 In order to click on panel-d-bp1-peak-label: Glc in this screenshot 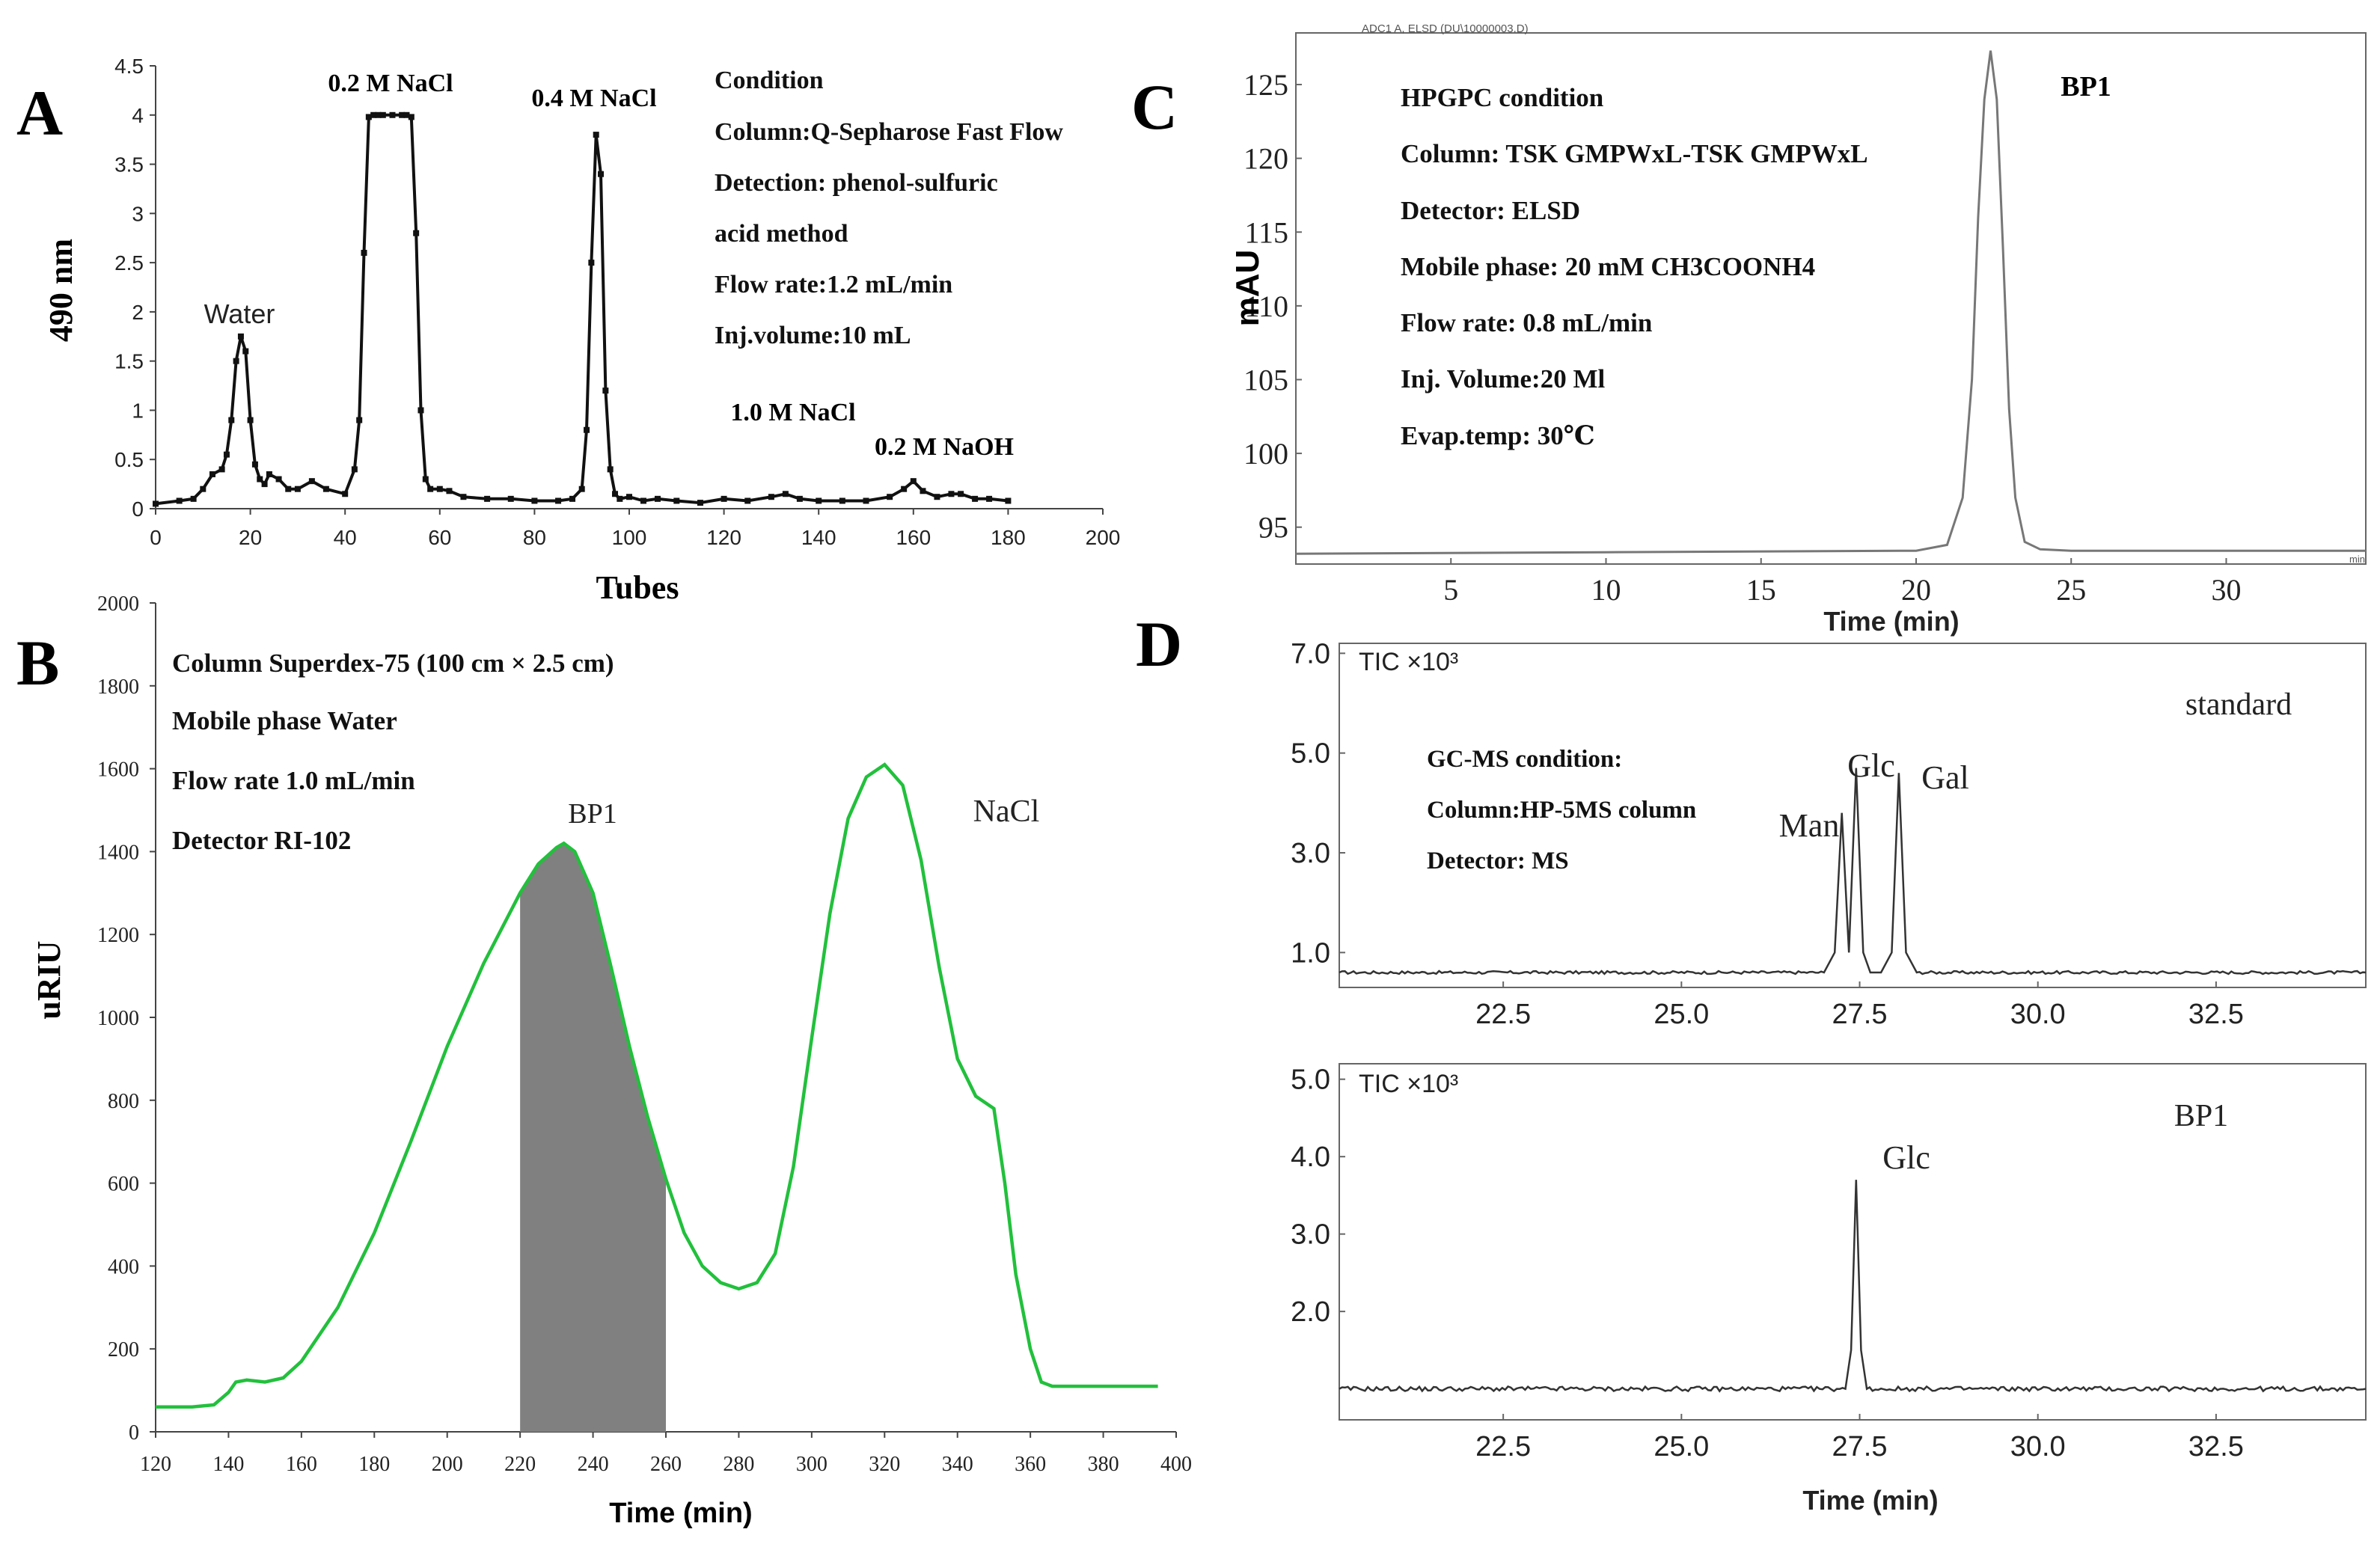, I will do `click(1906, 1157)`.